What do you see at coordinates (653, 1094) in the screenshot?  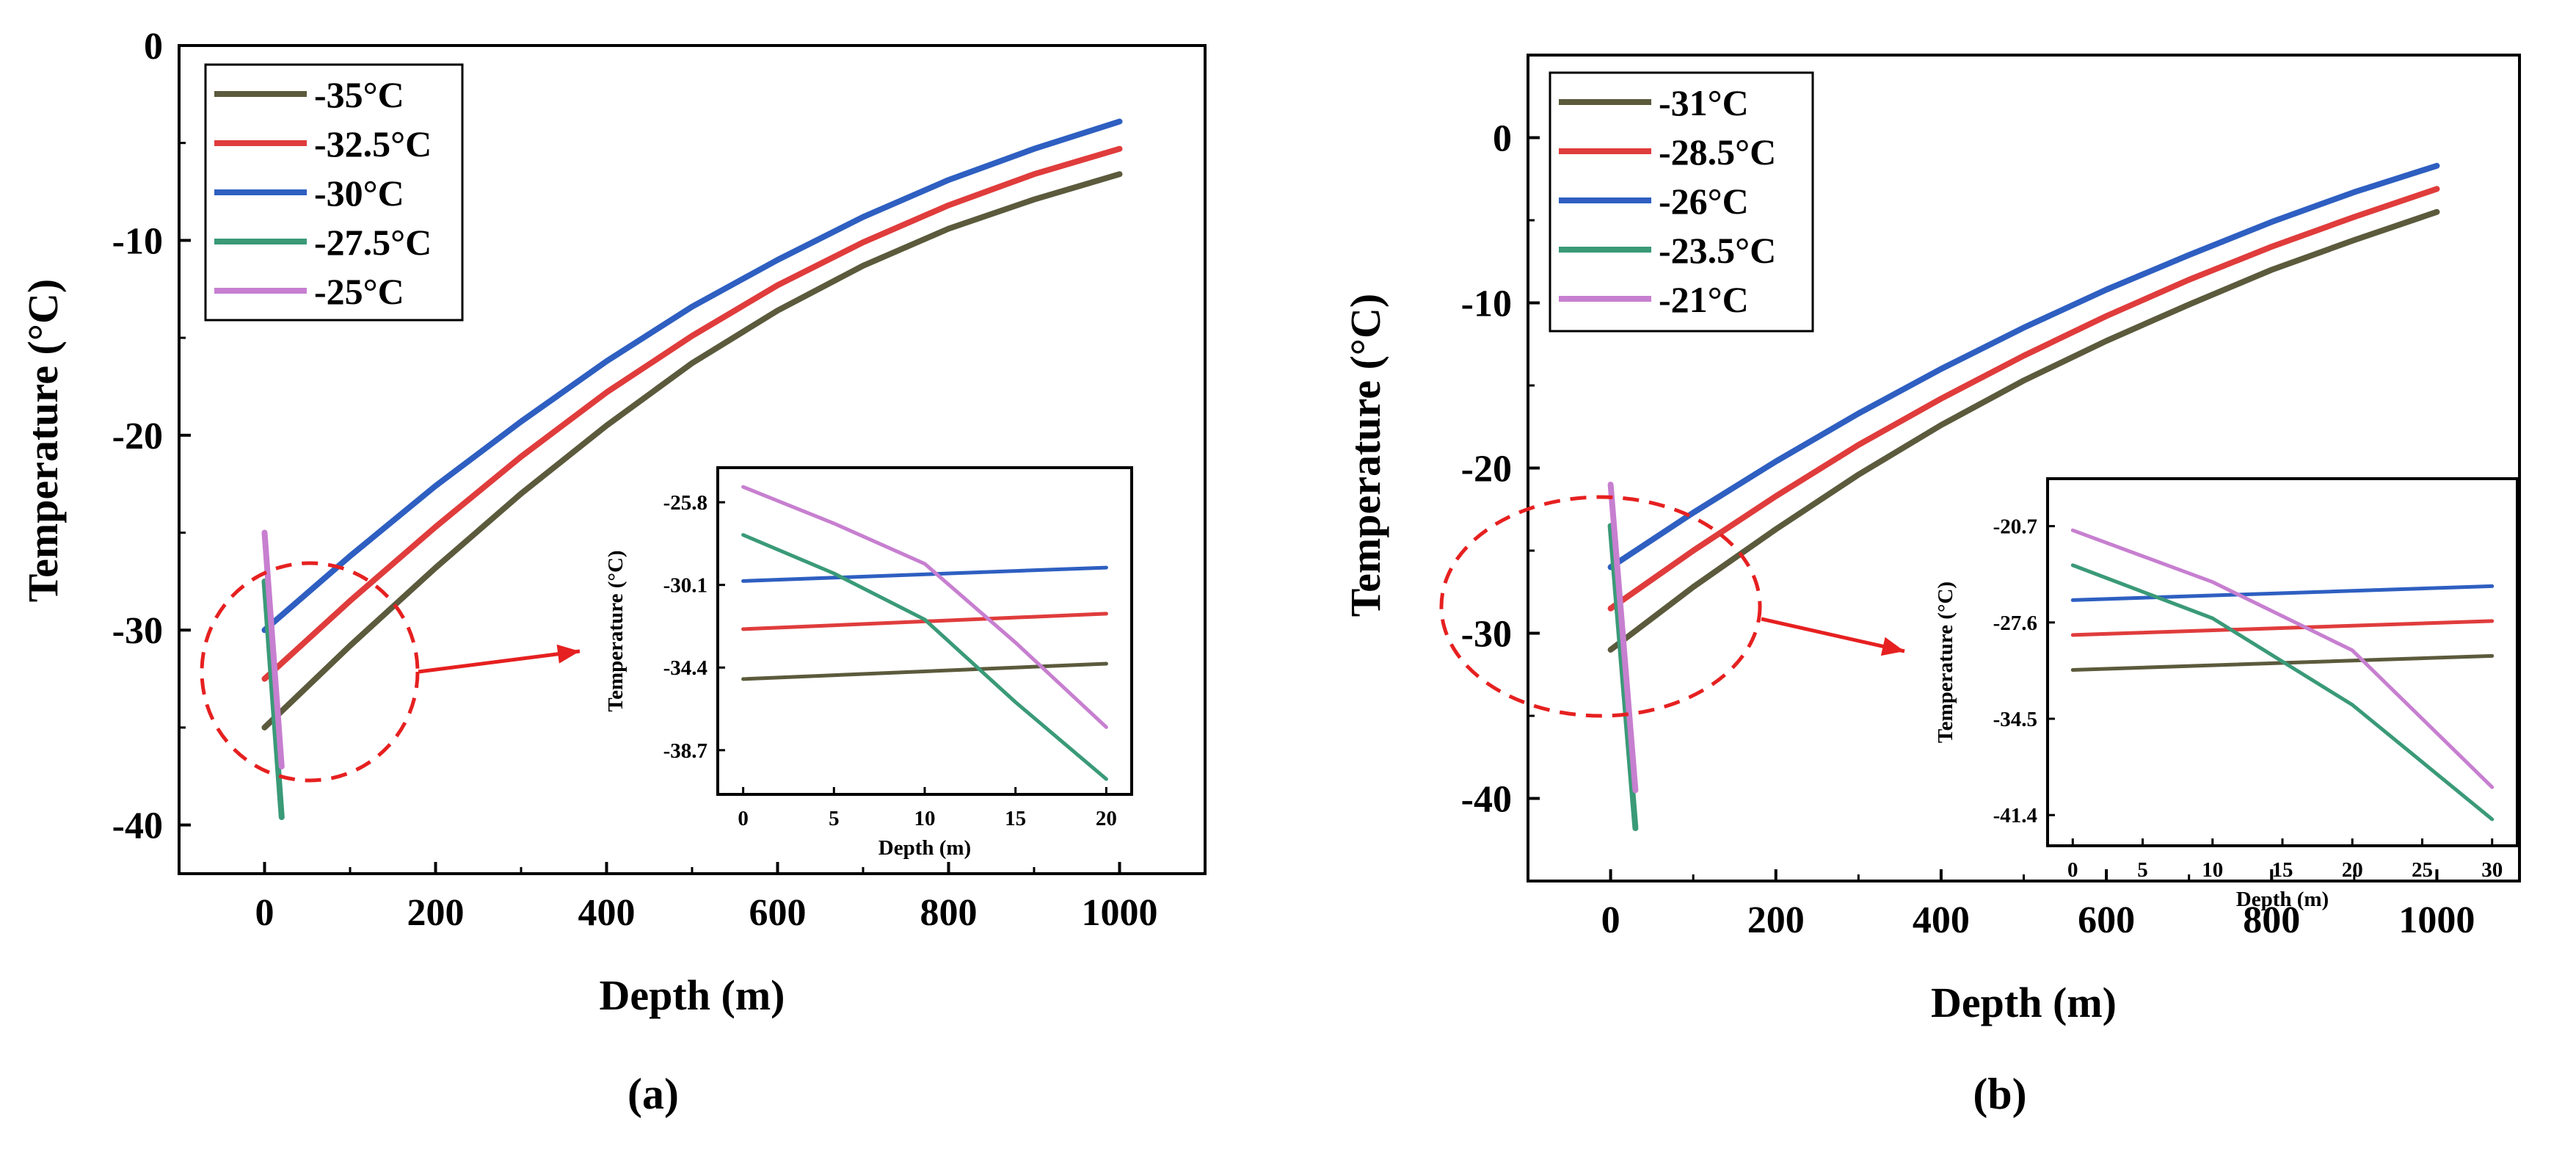 I see `panel-label: (a)` at bounding box center [653, 1094].